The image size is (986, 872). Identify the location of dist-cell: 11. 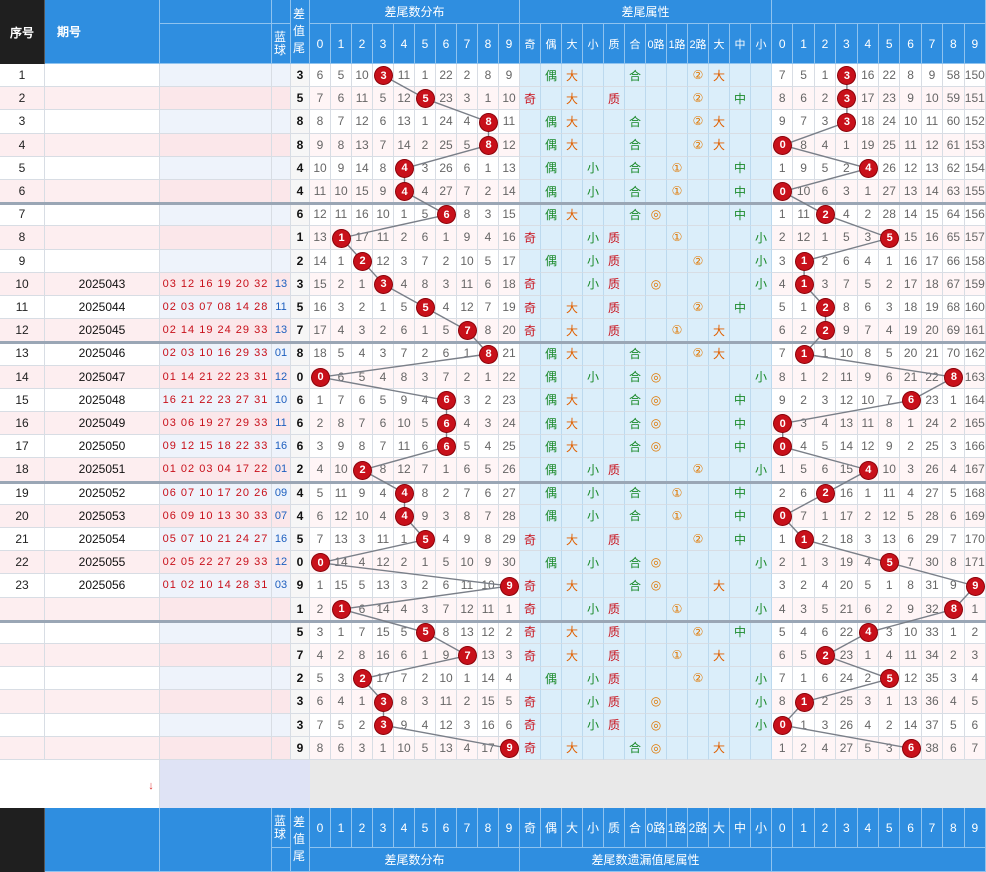
(467, 586).